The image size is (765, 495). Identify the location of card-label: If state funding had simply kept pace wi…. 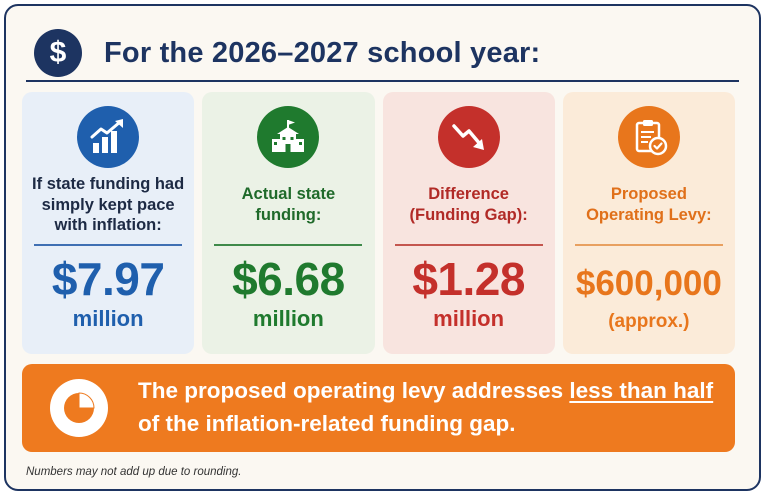
(108, 205).